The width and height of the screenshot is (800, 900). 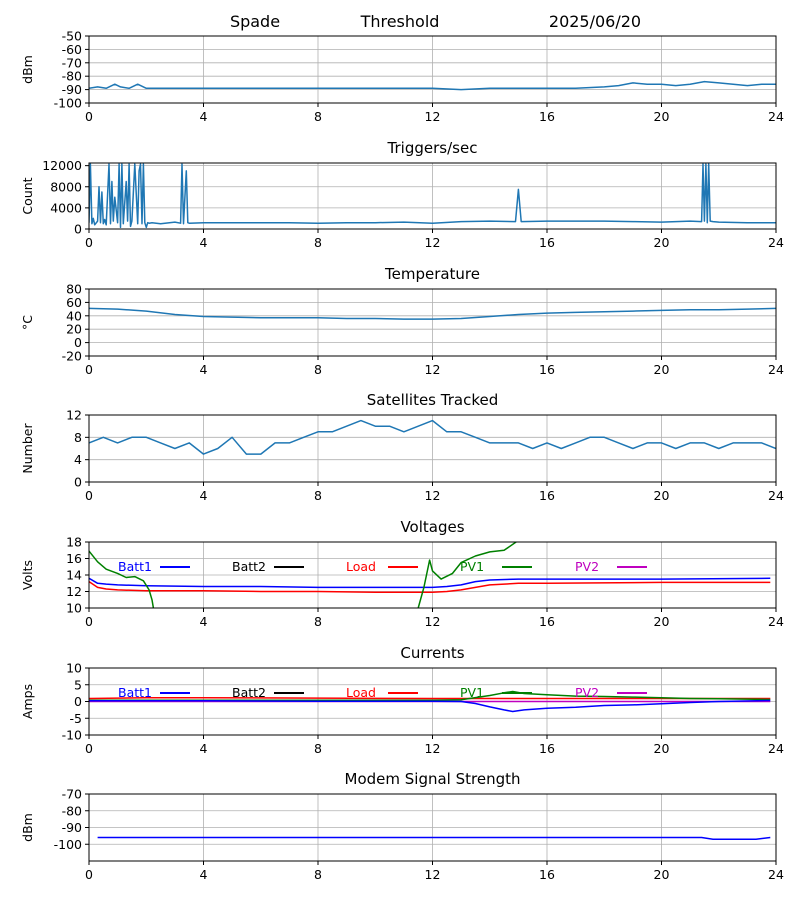 I want to click on legend-label-amps: Load, so click(x=361, y=692).